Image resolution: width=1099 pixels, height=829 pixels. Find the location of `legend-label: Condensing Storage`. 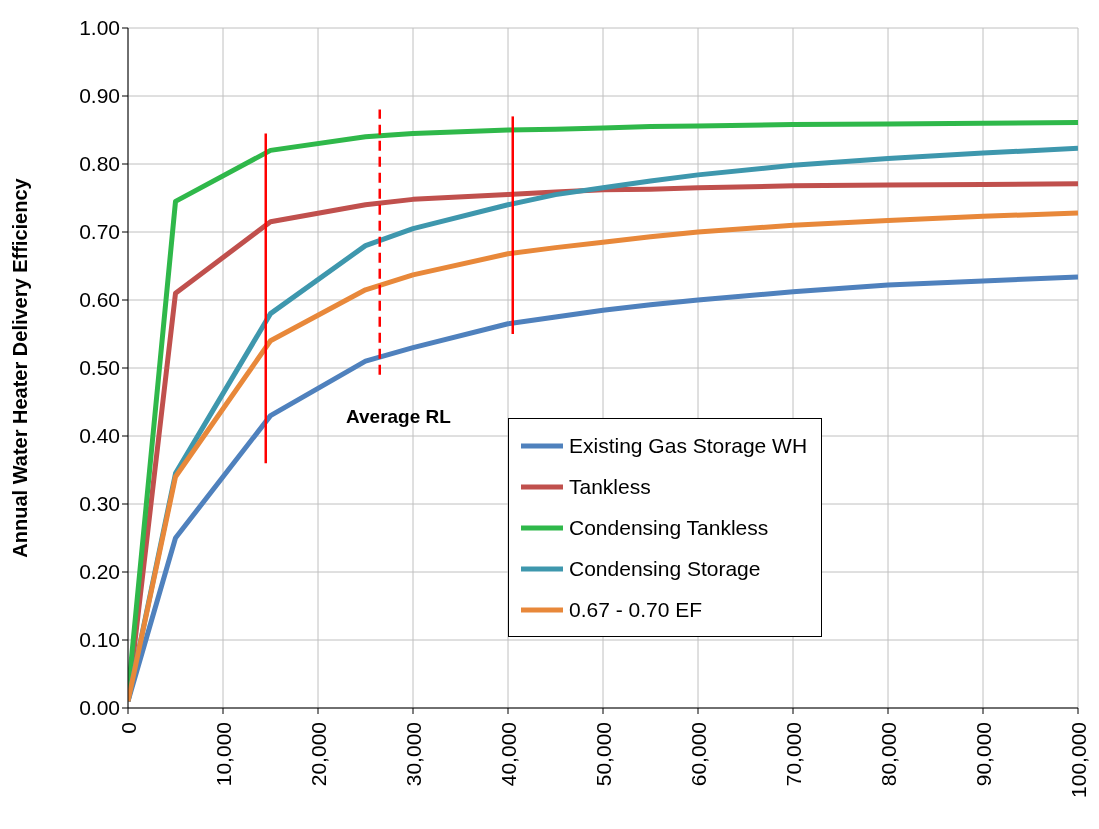

legend-label: Condensing Storage is located at coordinates (665, 568).